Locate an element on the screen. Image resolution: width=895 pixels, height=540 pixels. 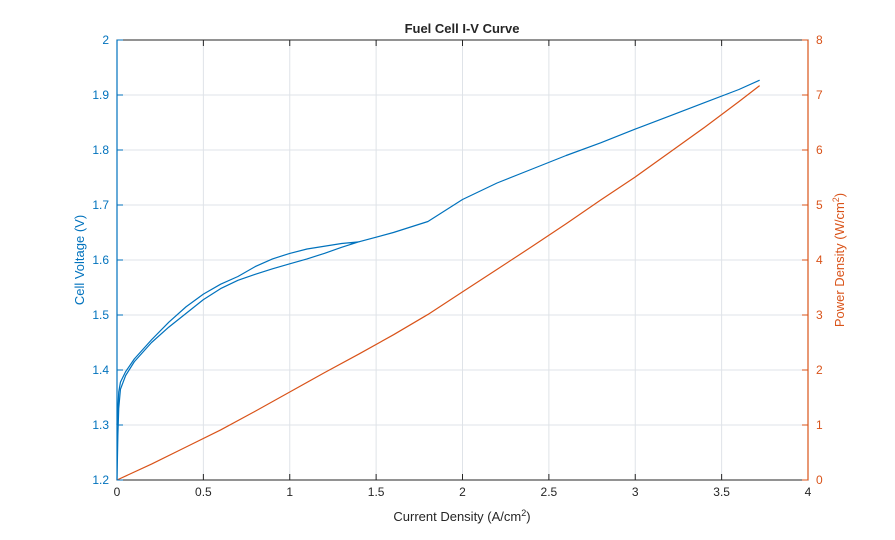
y-right-axis-label-suffix: ) is located at coordinates (839, 195).